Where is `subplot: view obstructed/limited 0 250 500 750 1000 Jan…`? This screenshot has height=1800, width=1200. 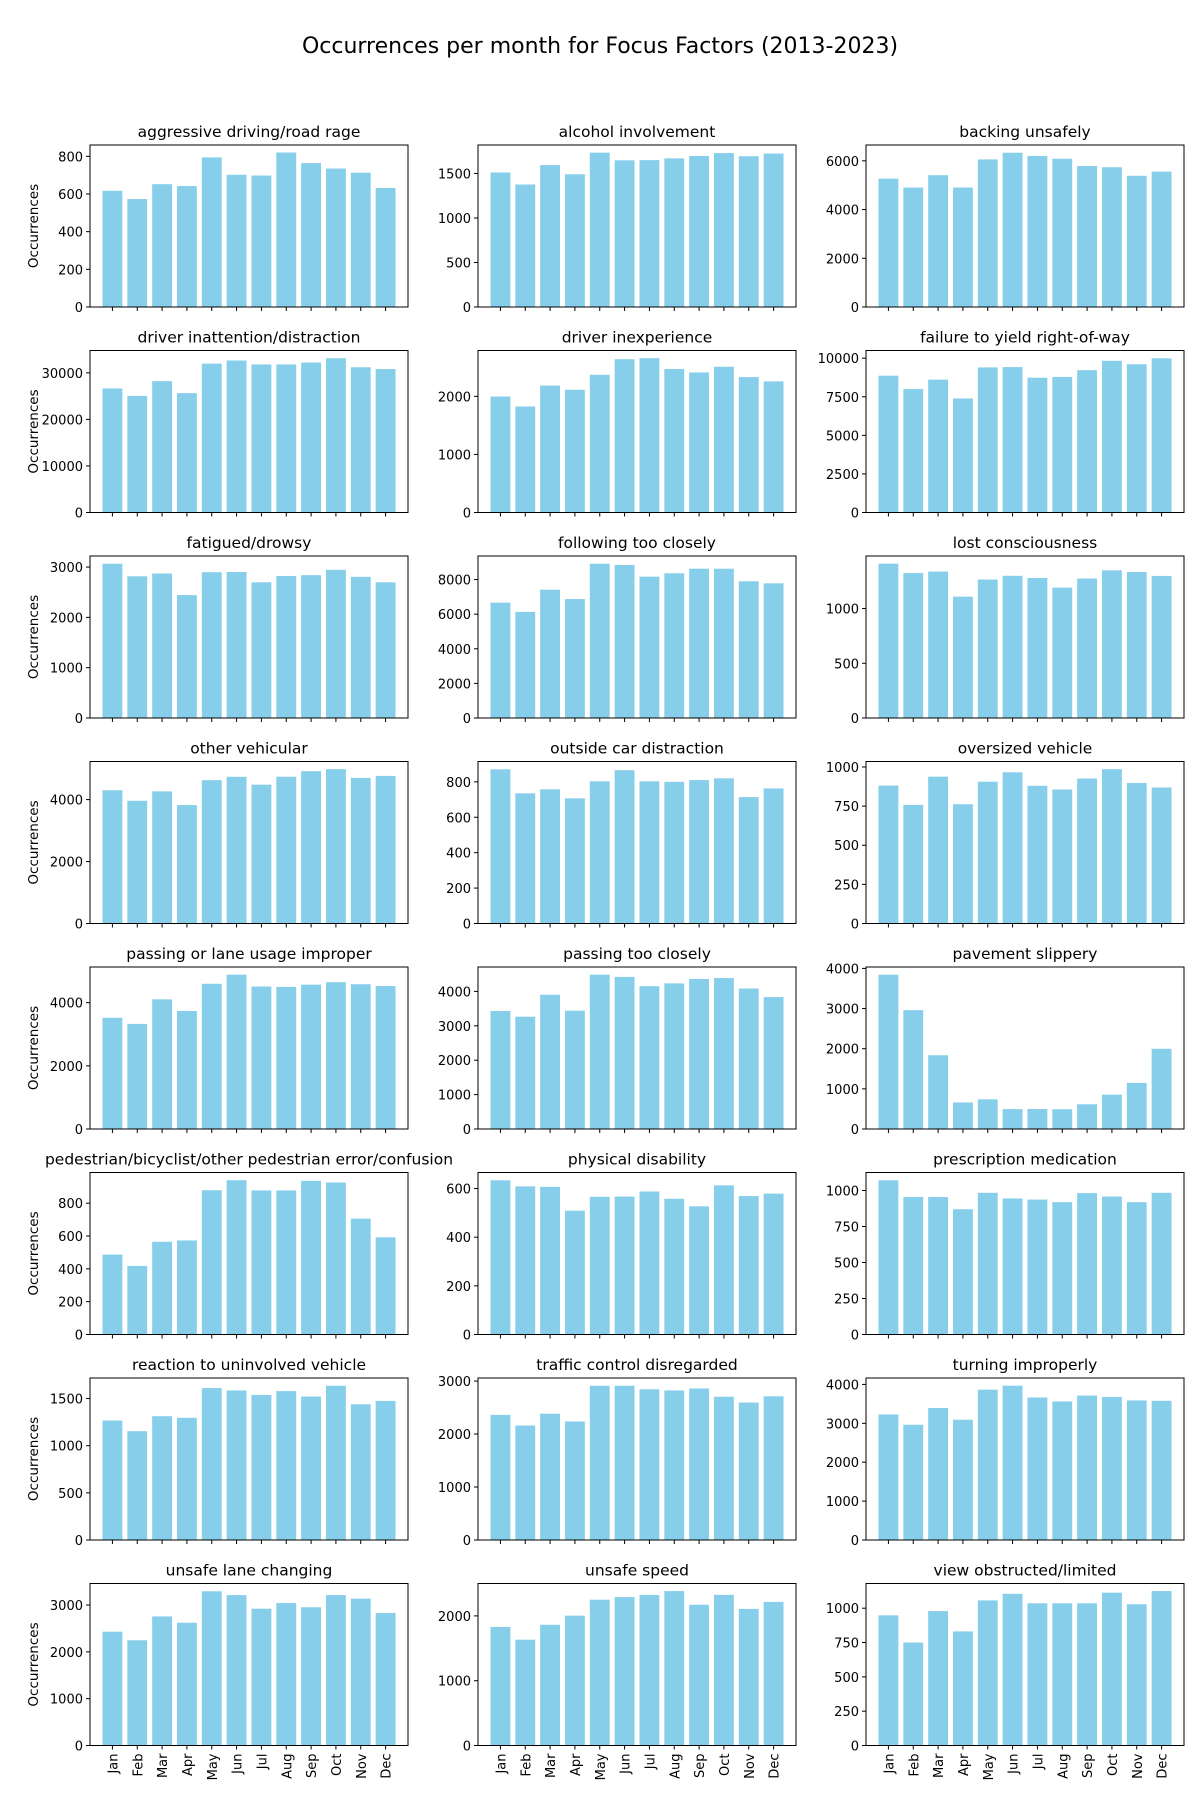
subplot: view obstructed/limited 0 250 500 750 1000 Jan… is located at coordinates (1005, 1671).